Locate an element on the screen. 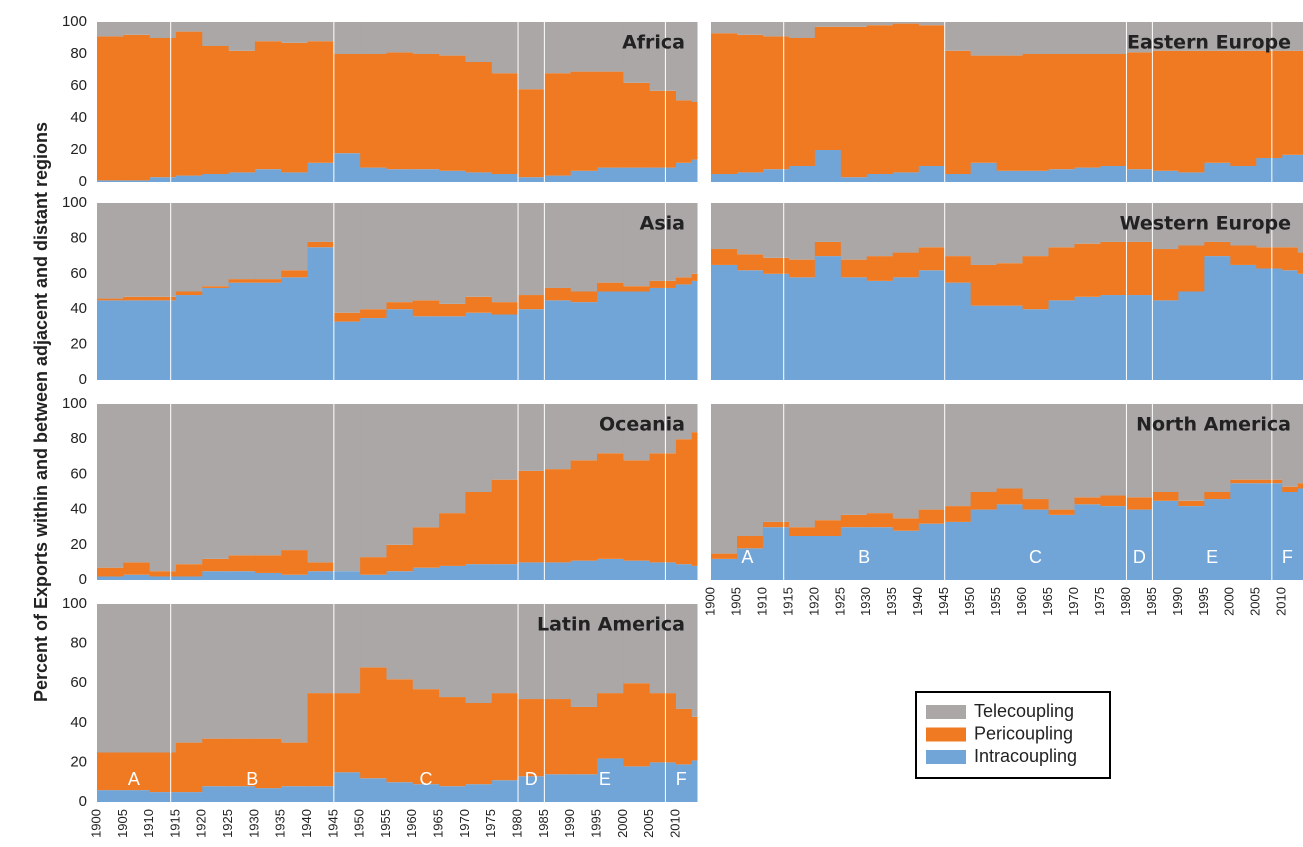  x-tick-label: 1930 is located at coordinates (865, 601).